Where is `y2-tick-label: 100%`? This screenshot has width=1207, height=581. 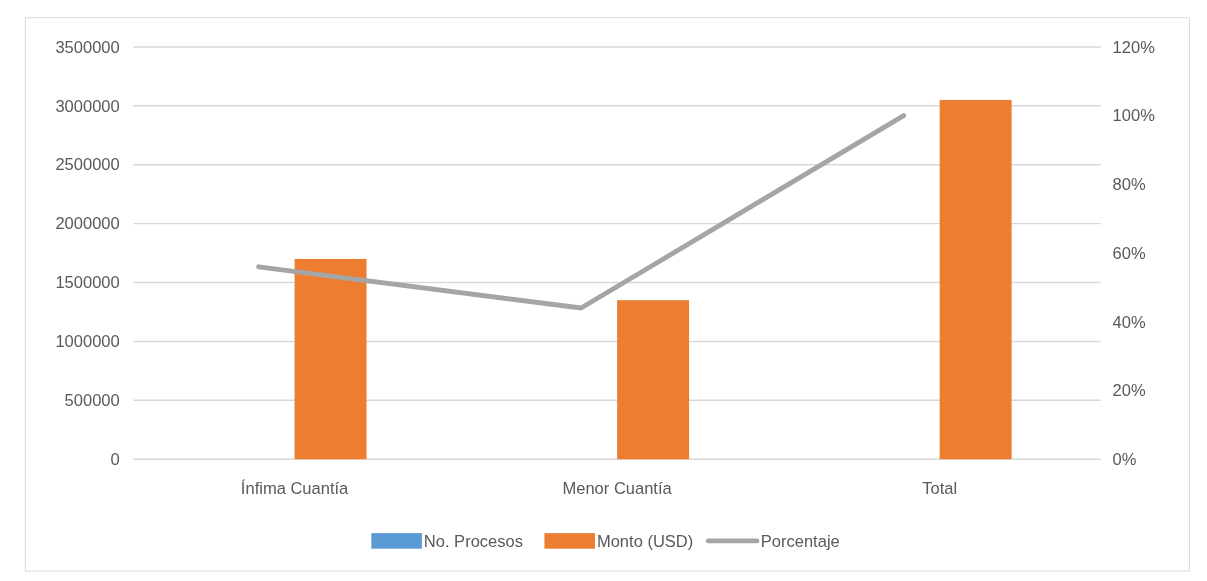 y2-tick-label: 100% is located at coordinates (1134, 116).